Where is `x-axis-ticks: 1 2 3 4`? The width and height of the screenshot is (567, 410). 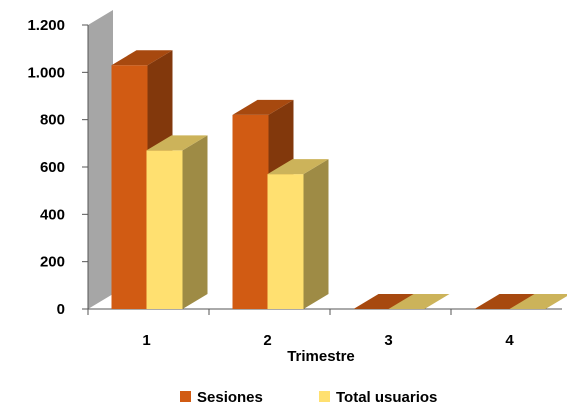
x-axis-ticks: 1 2 3 4 is located at coordinates (300, 329).